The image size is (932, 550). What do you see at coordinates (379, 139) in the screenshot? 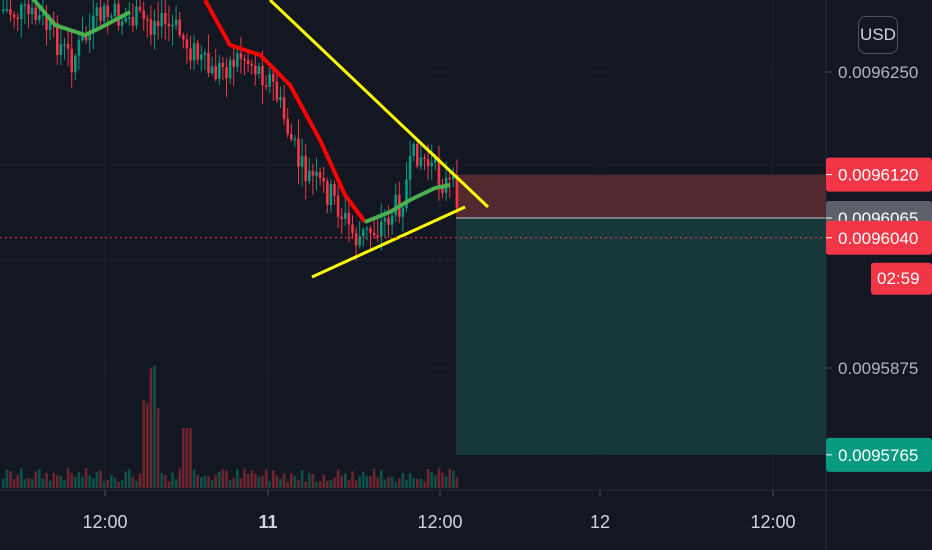
I see `wedge-trendlines` at bounding box center [379, 139].